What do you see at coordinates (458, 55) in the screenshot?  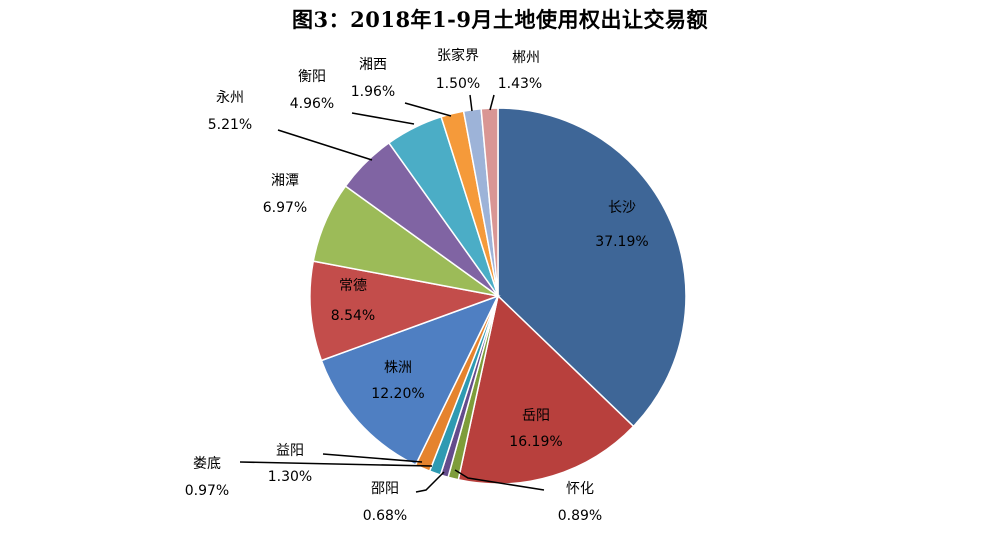 I see `slice-label-name-slice-13: 张家界` at bounding box center [458, 55].